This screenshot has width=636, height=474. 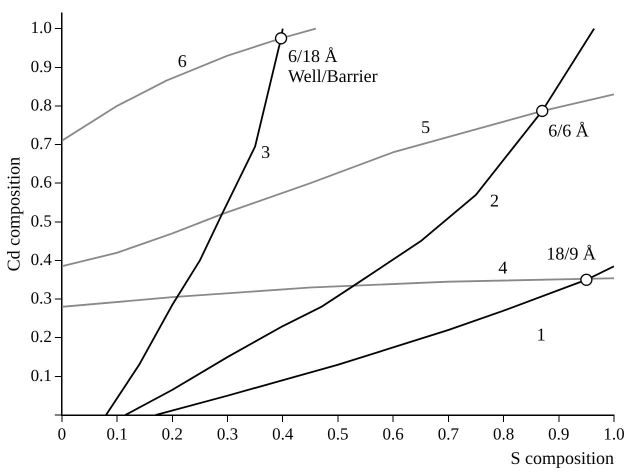 I want to click on x-tick-label: 0.9, so click(x=559, y=434).